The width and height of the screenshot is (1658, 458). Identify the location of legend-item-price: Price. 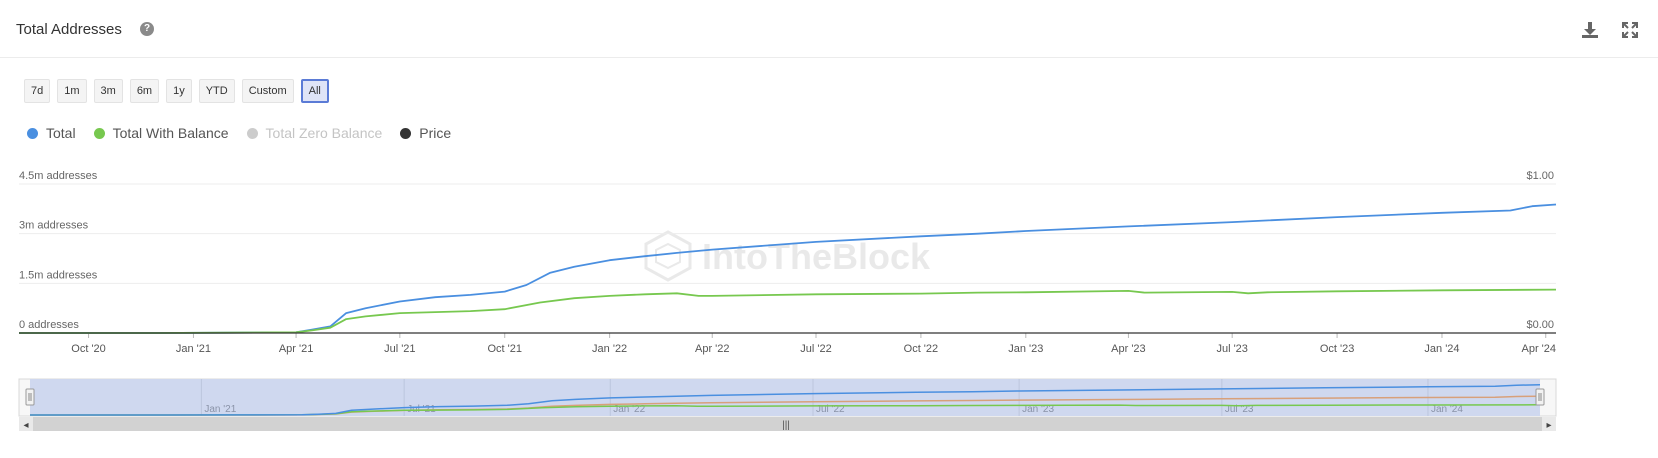
(425, 133).